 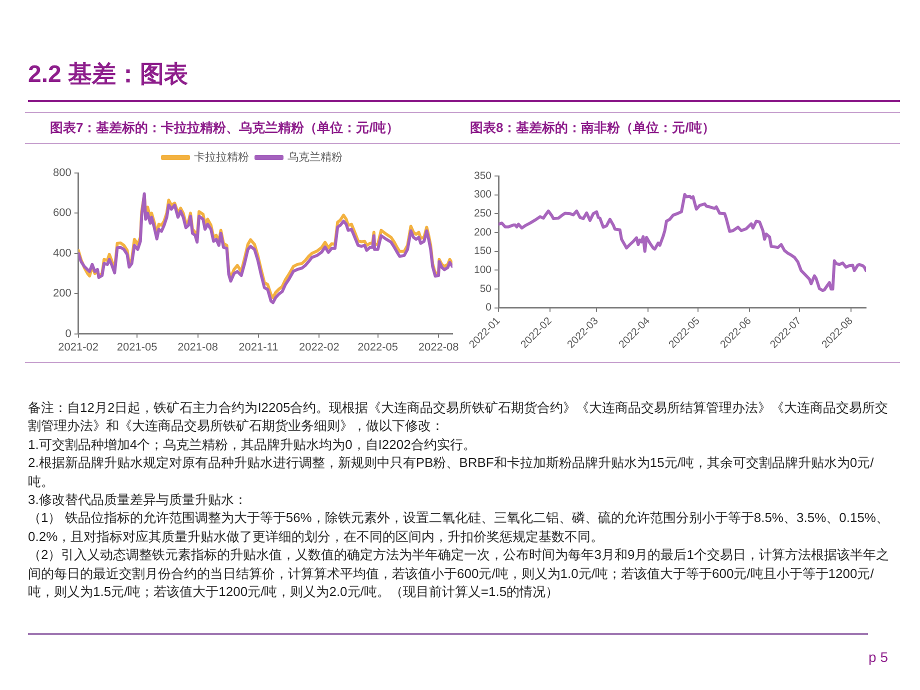 What do you see at coordinates (258, 347) in the screenshot?
I see `x-tick-label: 2021-11` at bounding box center [258, 347].